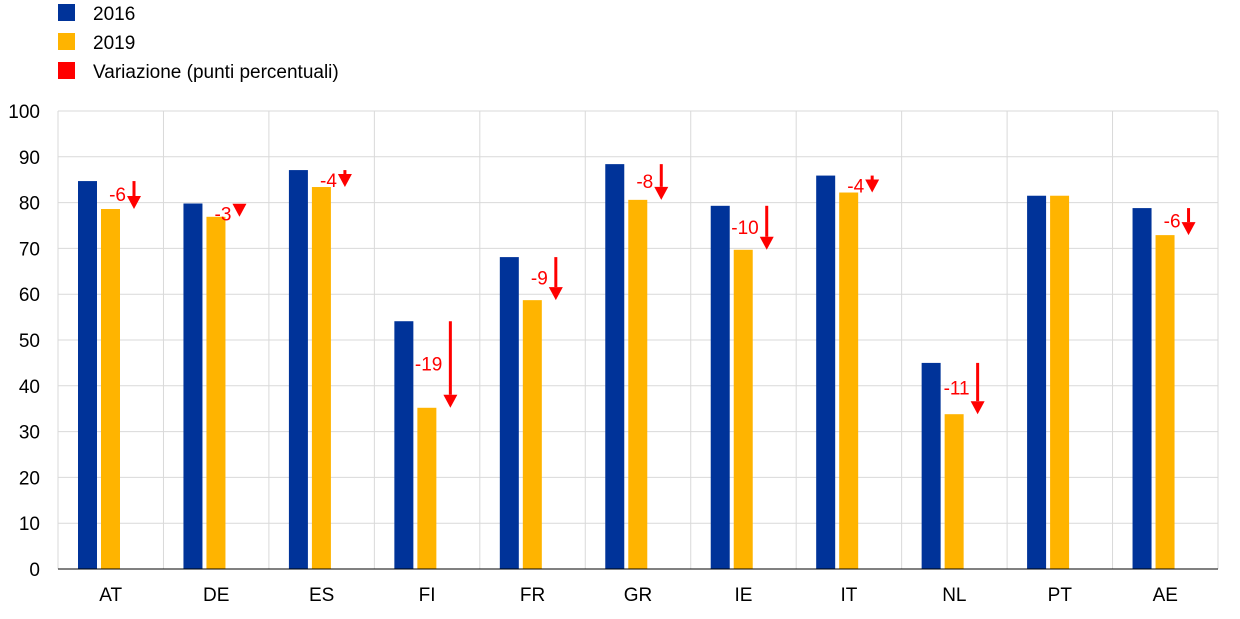  Describe the element at coordinates (849, 381) in the screenshot. I see `bar-2019-IT` at that location.